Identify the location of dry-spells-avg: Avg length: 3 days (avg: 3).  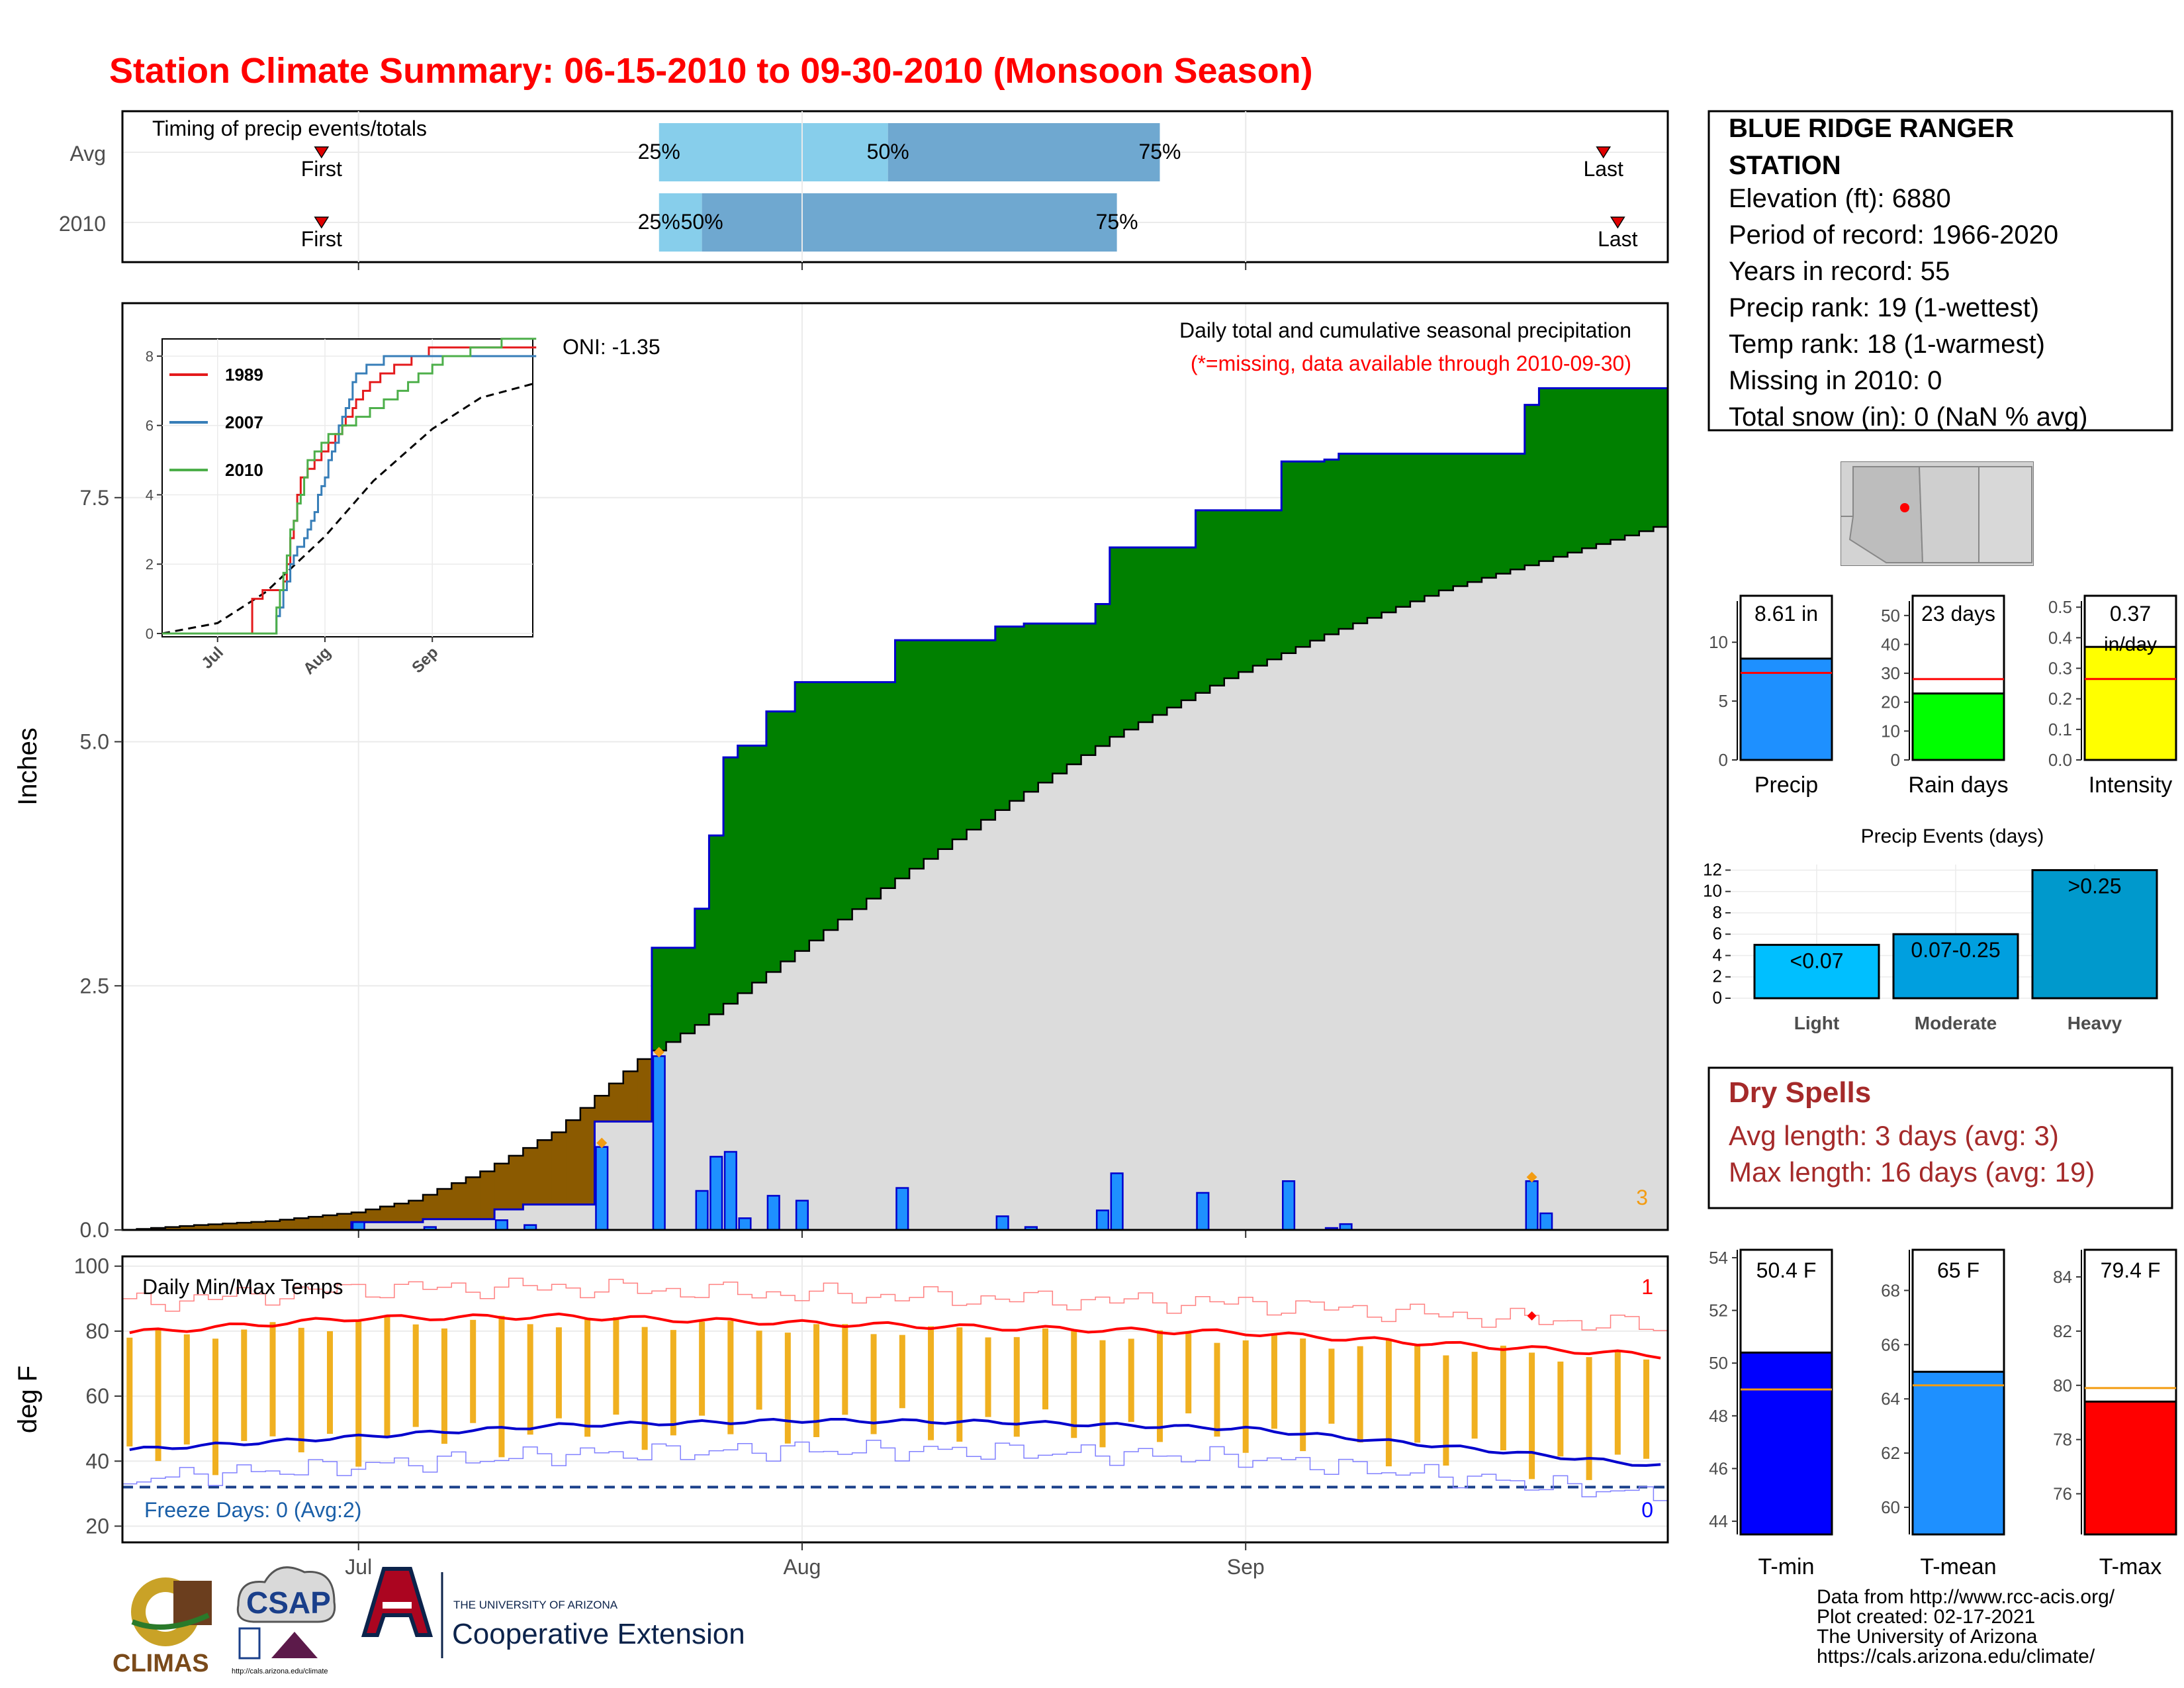
(1894, 1135).